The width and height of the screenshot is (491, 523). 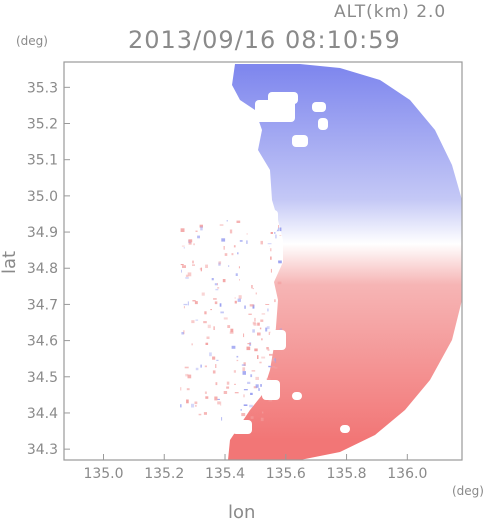 What do you see at coordinates (42, 414) in the screenshot?
I see `y-tick-label: 34.4` at bounding box center [42, 414].